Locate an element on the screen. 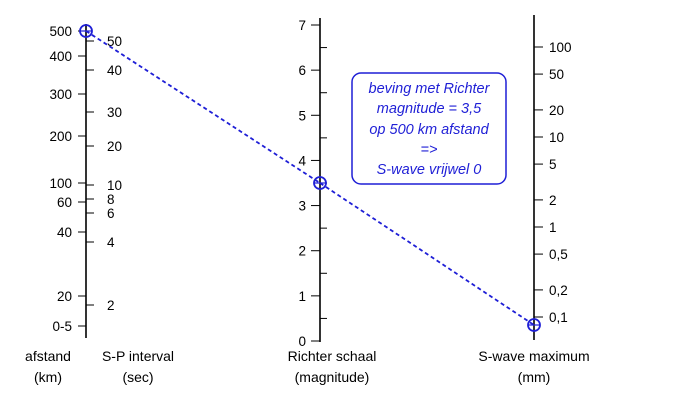 Image resolution: width=675 pixels, height=403 pixels. sp-interval-axis-title: S-P interval is located at coordinates (138, 356).